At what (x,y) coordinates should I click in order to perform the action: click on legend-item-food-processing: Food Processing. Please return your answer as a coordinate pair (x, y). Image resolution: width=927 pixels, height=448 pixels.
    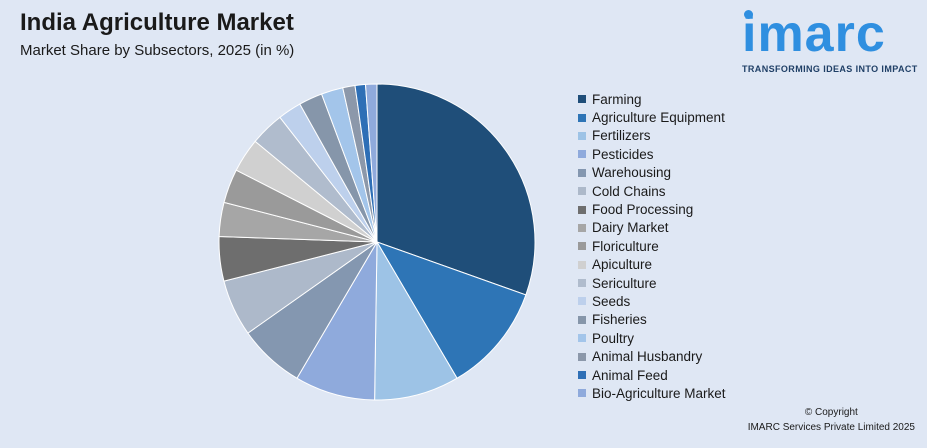
    Looking at the image, I should click on (652, 209).